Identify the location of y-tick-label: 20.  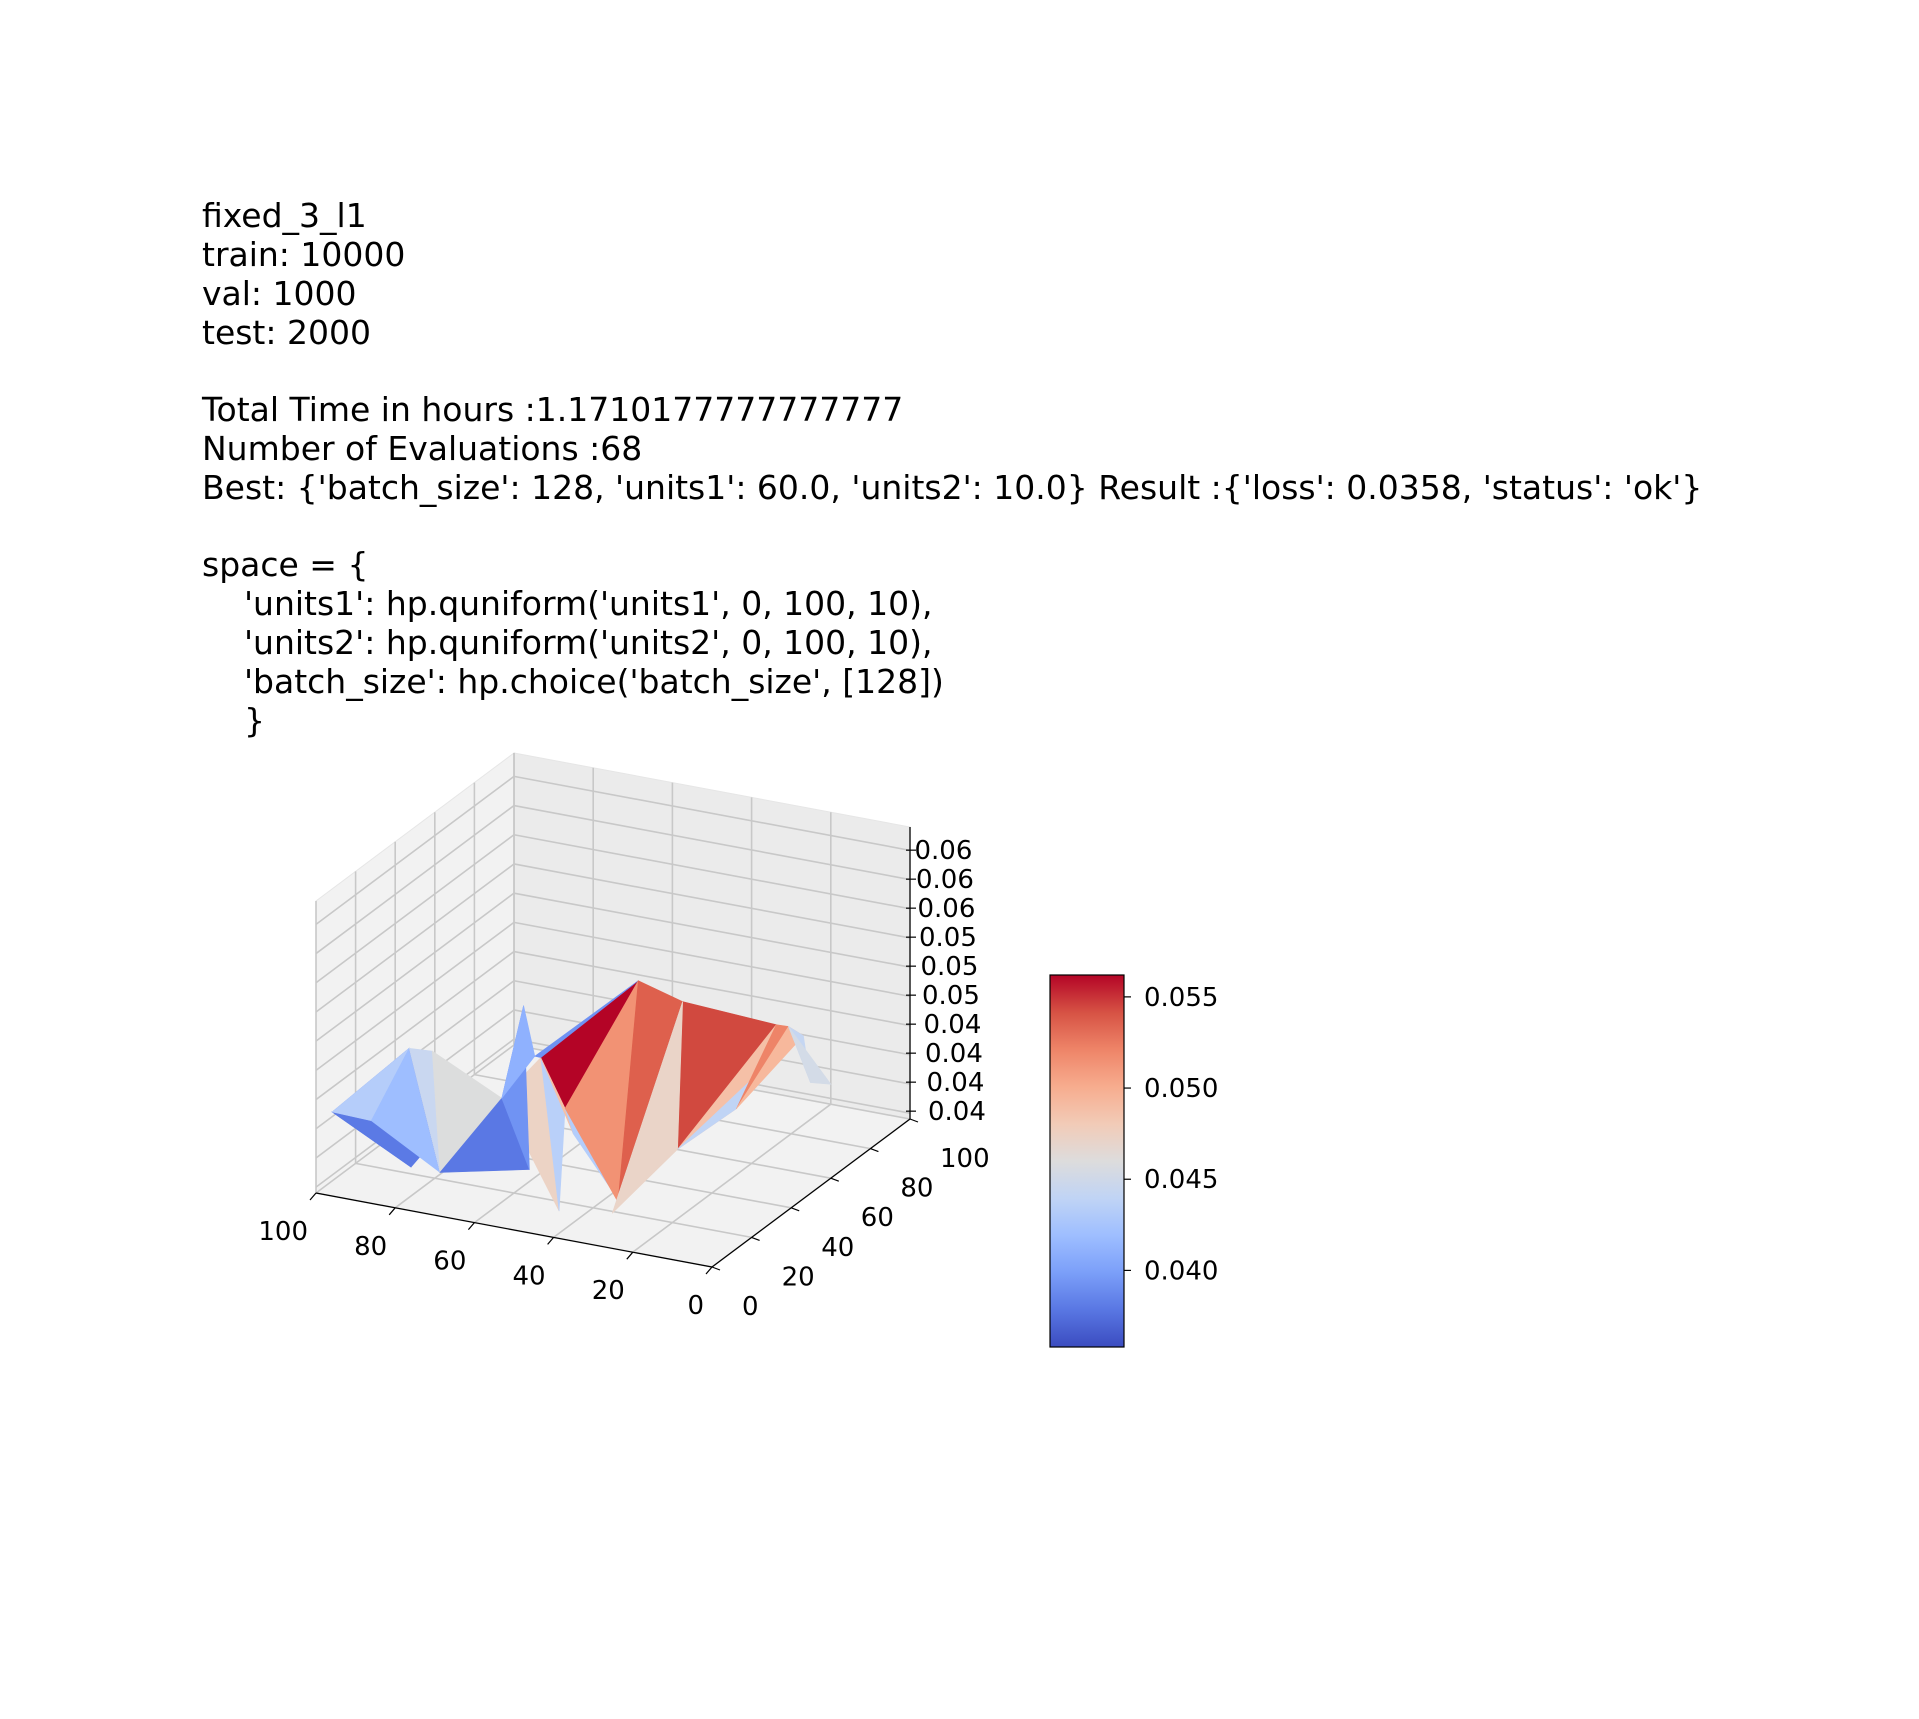
(798, 1277).